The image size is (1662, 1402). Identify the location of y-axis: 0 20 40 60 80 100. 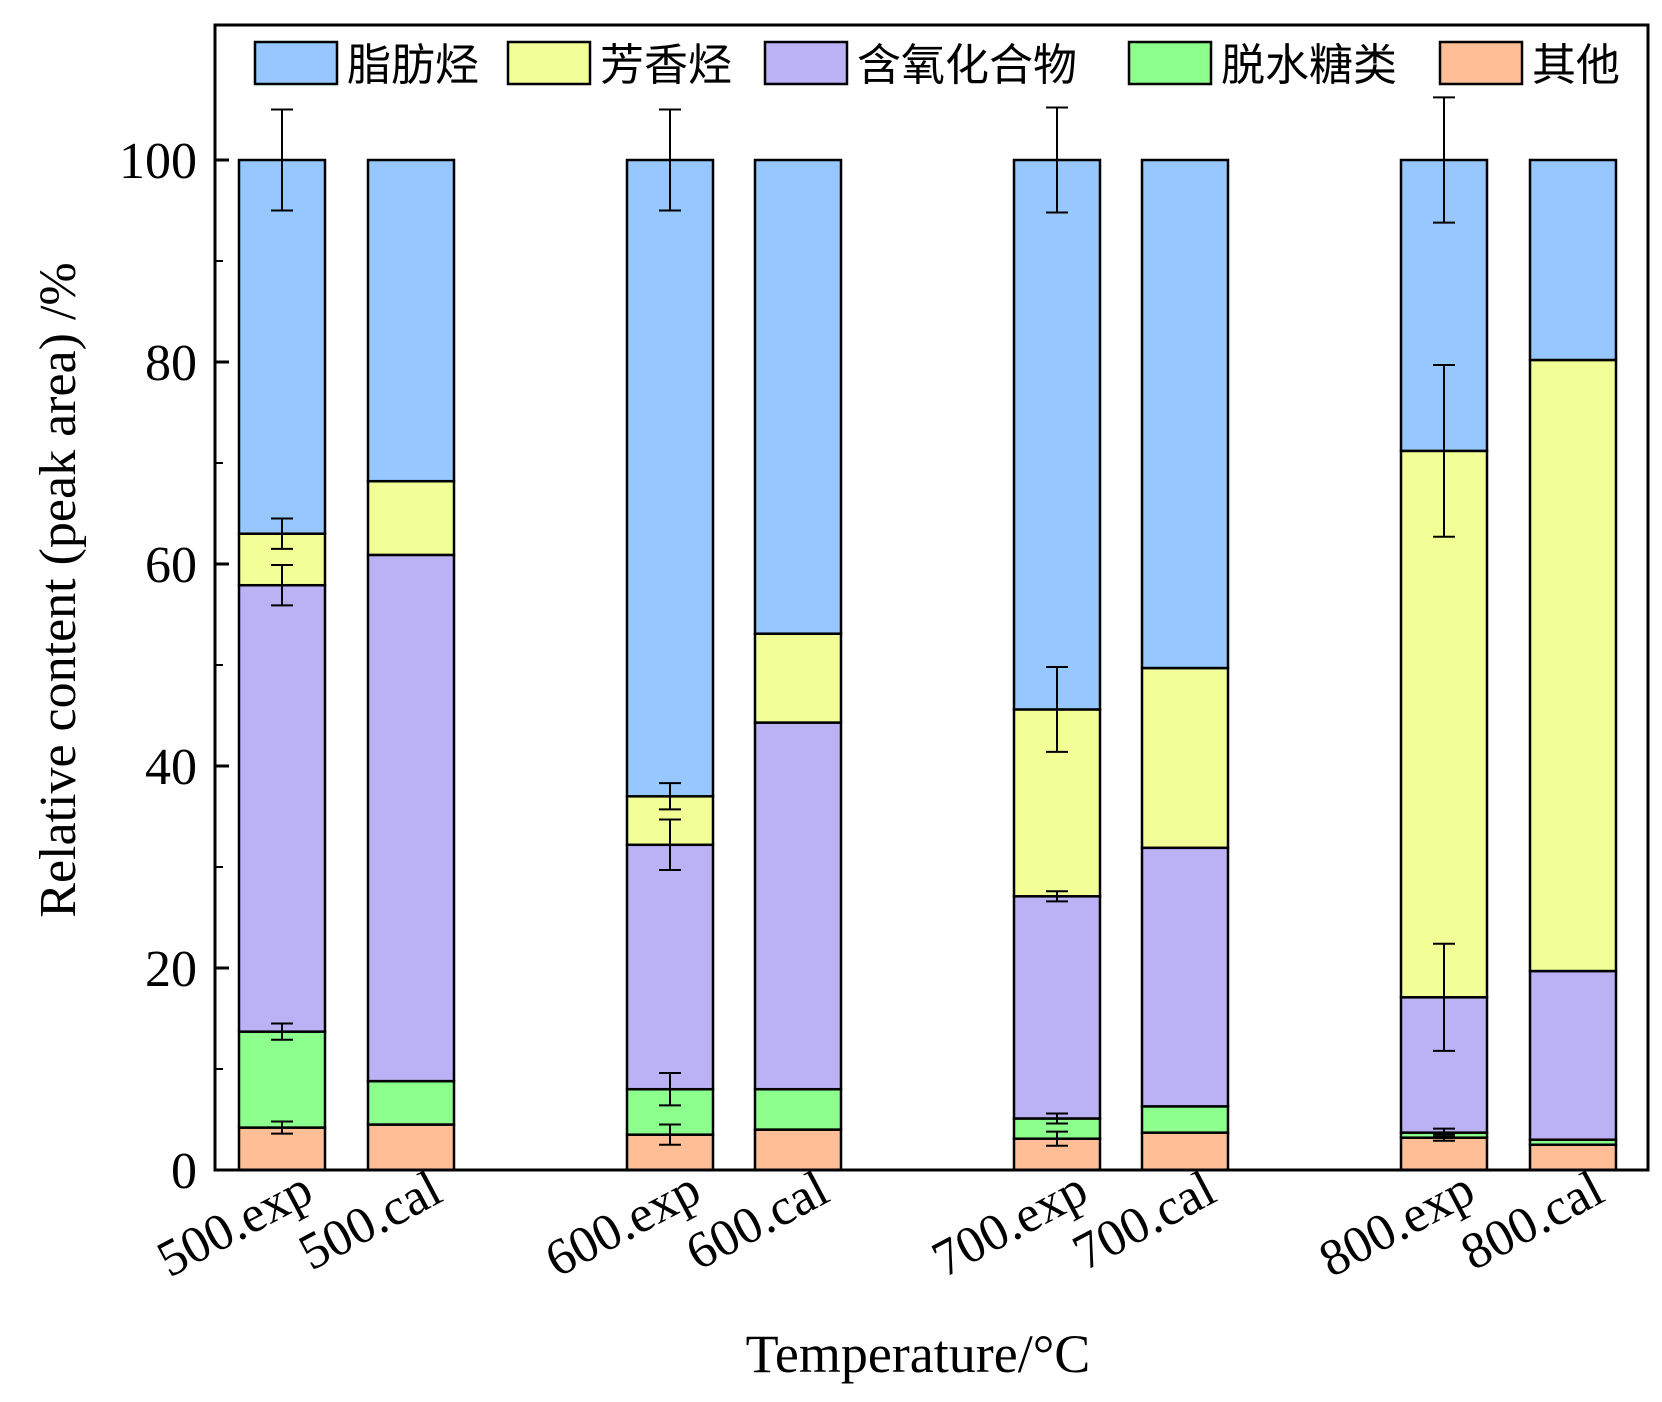
(174, 666).